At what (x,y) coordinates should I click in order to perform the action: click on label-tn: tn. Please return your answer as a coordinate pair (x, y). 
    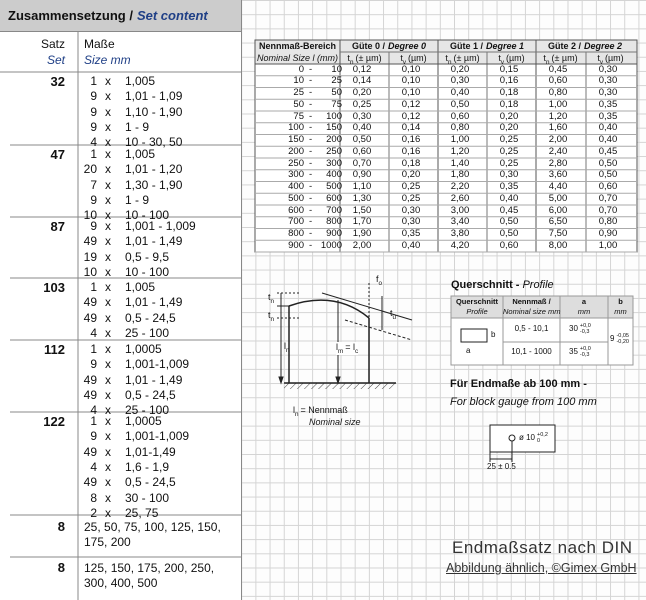
    Looking at the image, I should click on (271, 316).